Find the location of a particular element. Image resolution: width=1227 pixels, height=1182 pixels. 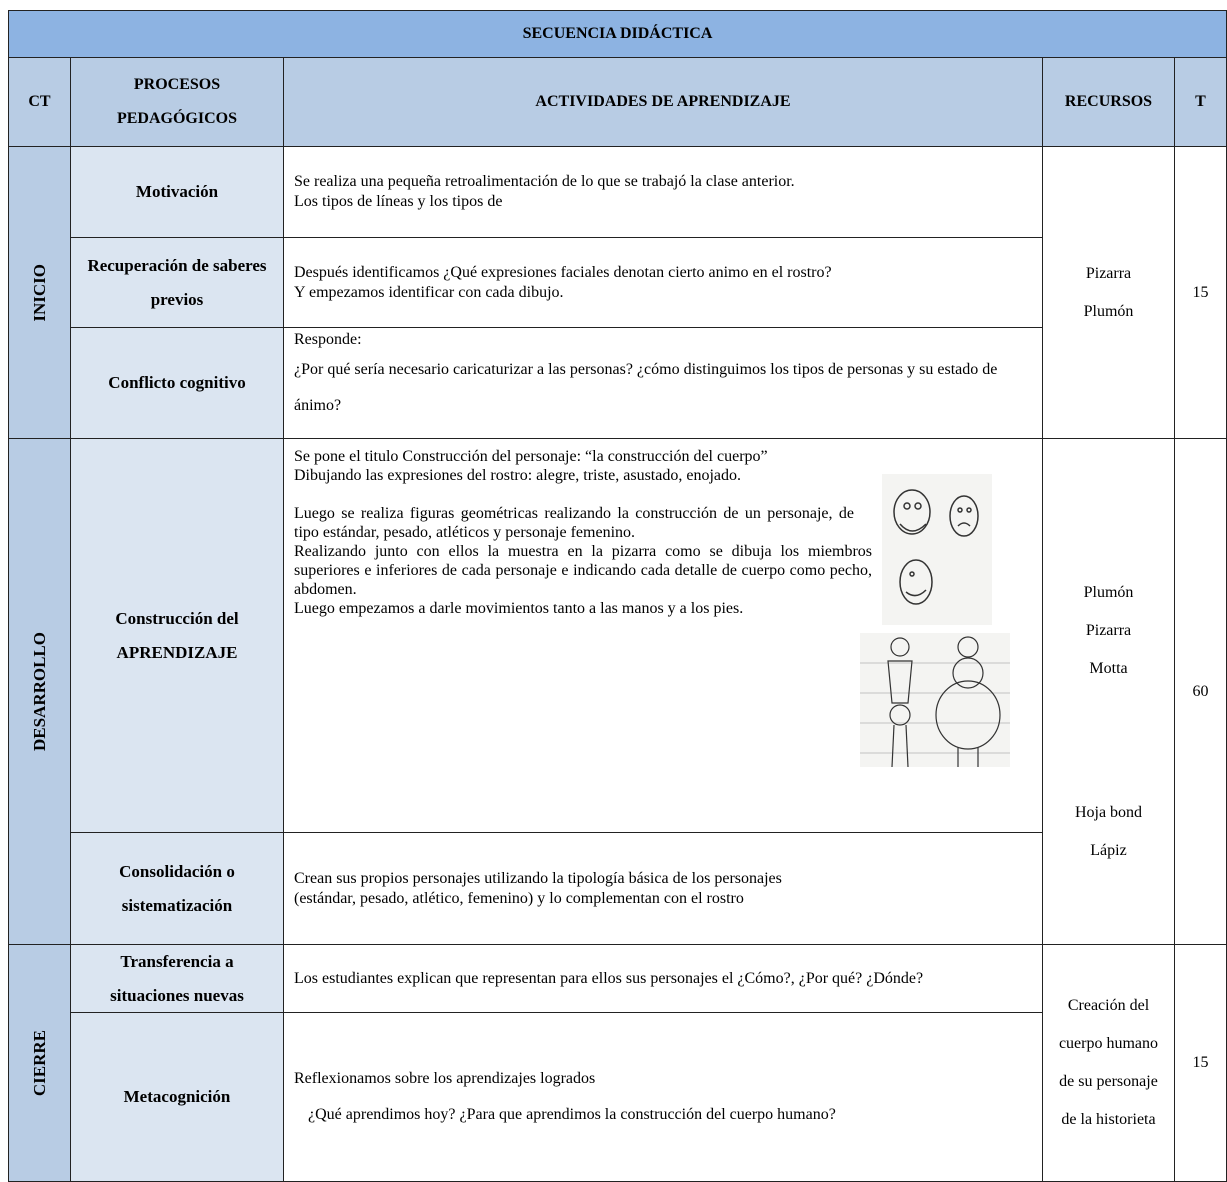

time-cell: 60 is located at coordinates (1200, 691).